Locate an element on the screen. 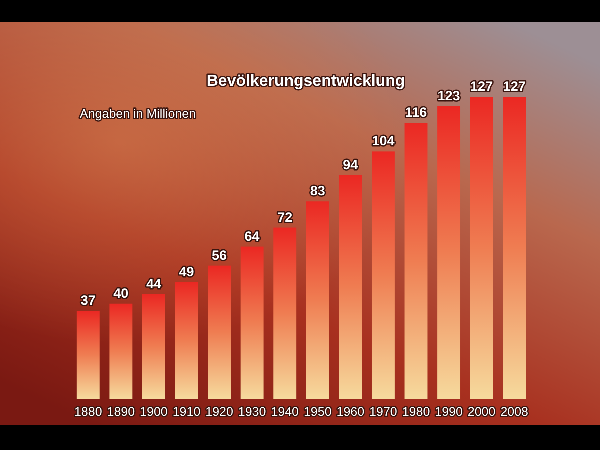 The width and height of the screenshot is (600, 450). data-label: 37 is located at coordinates (88, 300).